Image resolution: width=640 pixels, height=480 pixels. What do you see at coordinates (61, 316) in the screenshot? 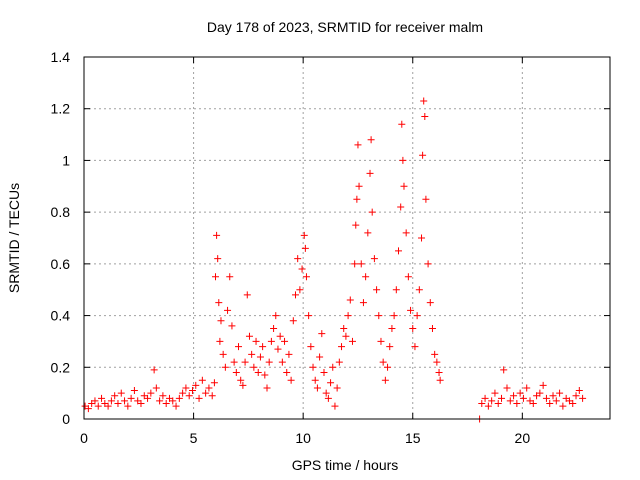
I see `y-tick-label: 0.4` at bounding box center [61, 316].